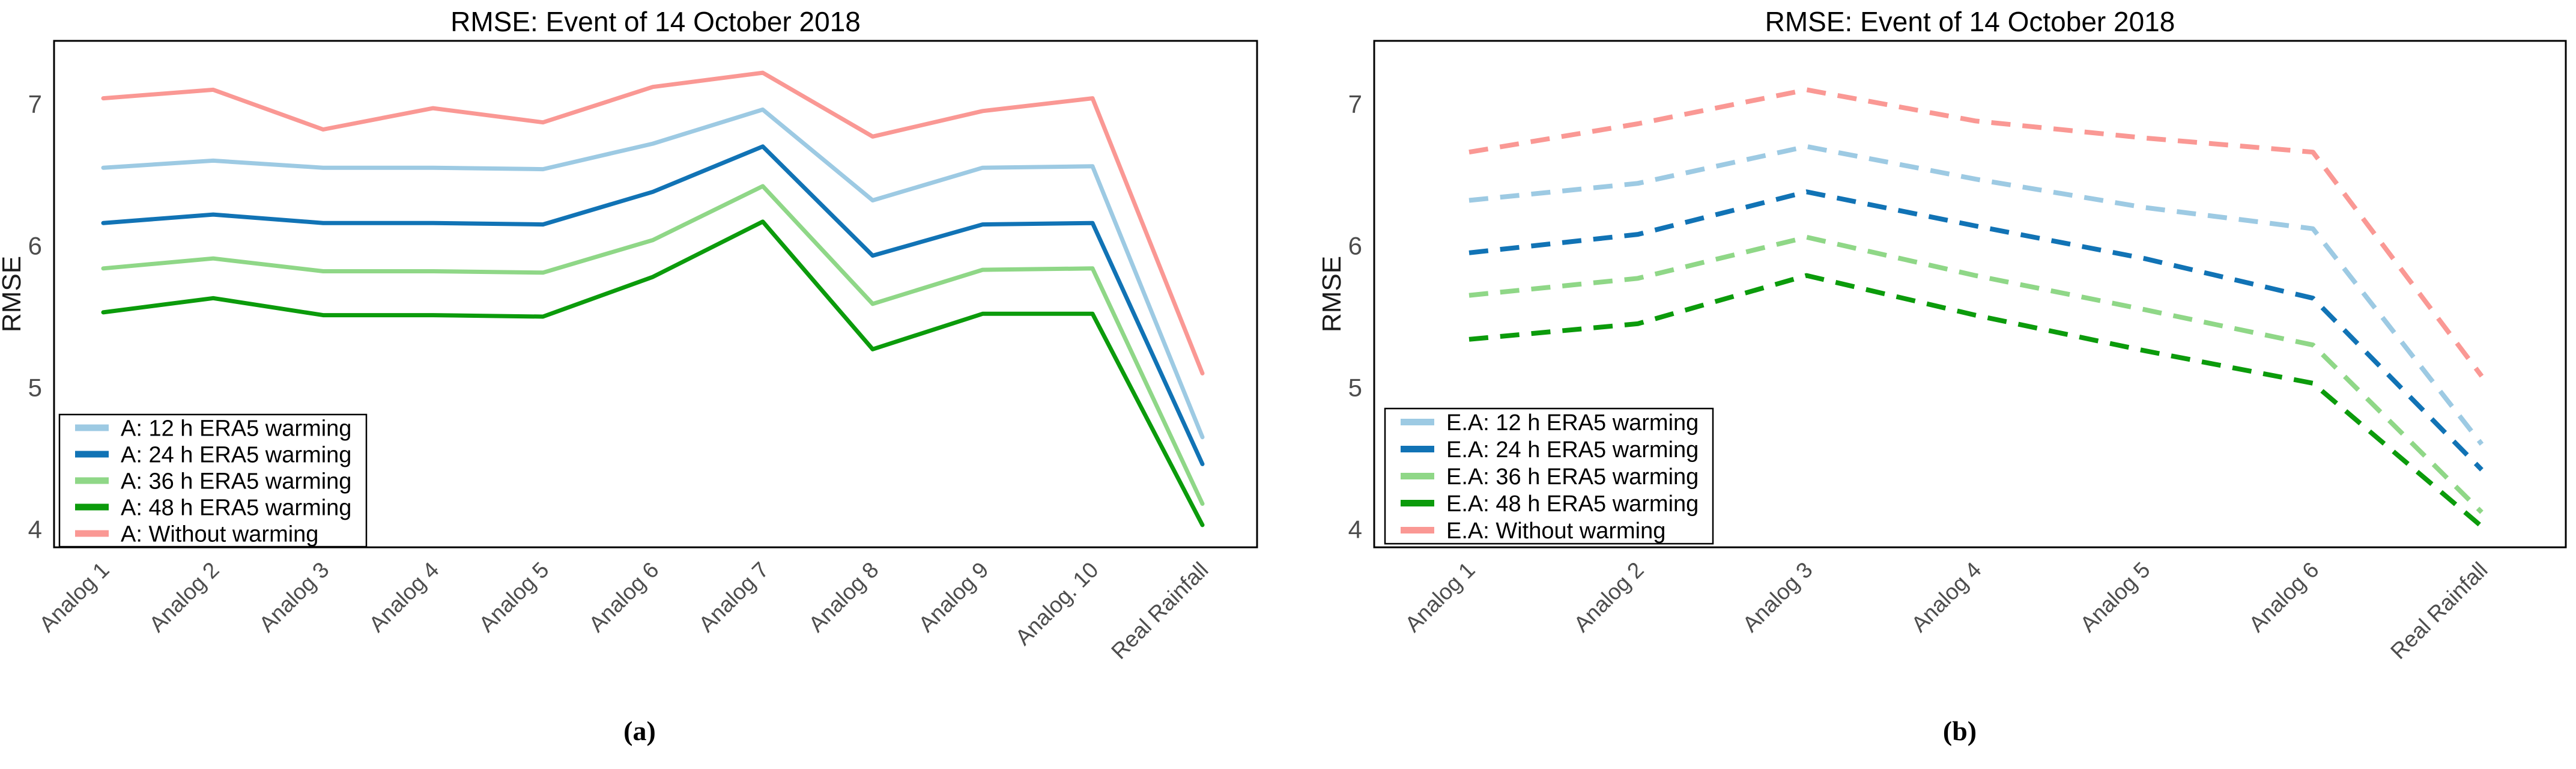 The image size is (2576, 769). I want to click on panel-a-title: RMSE: Event of 14 October 2018, so click(655, 21).